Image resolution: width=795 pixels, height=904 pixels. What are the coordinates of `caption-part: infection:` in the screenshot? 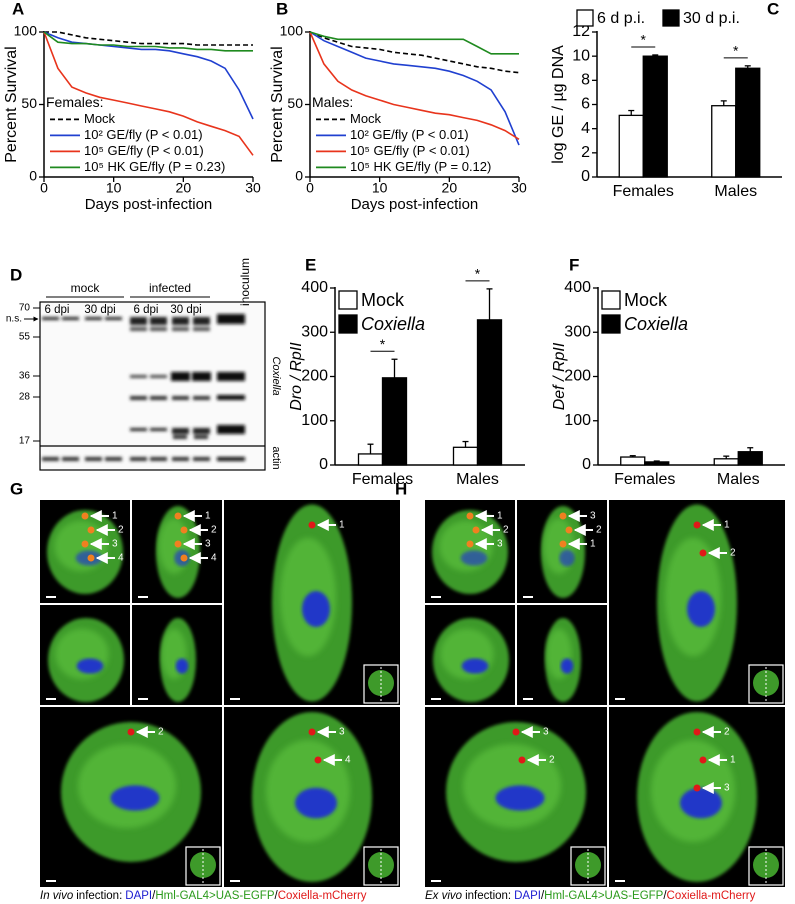 It's located at (488, 896).